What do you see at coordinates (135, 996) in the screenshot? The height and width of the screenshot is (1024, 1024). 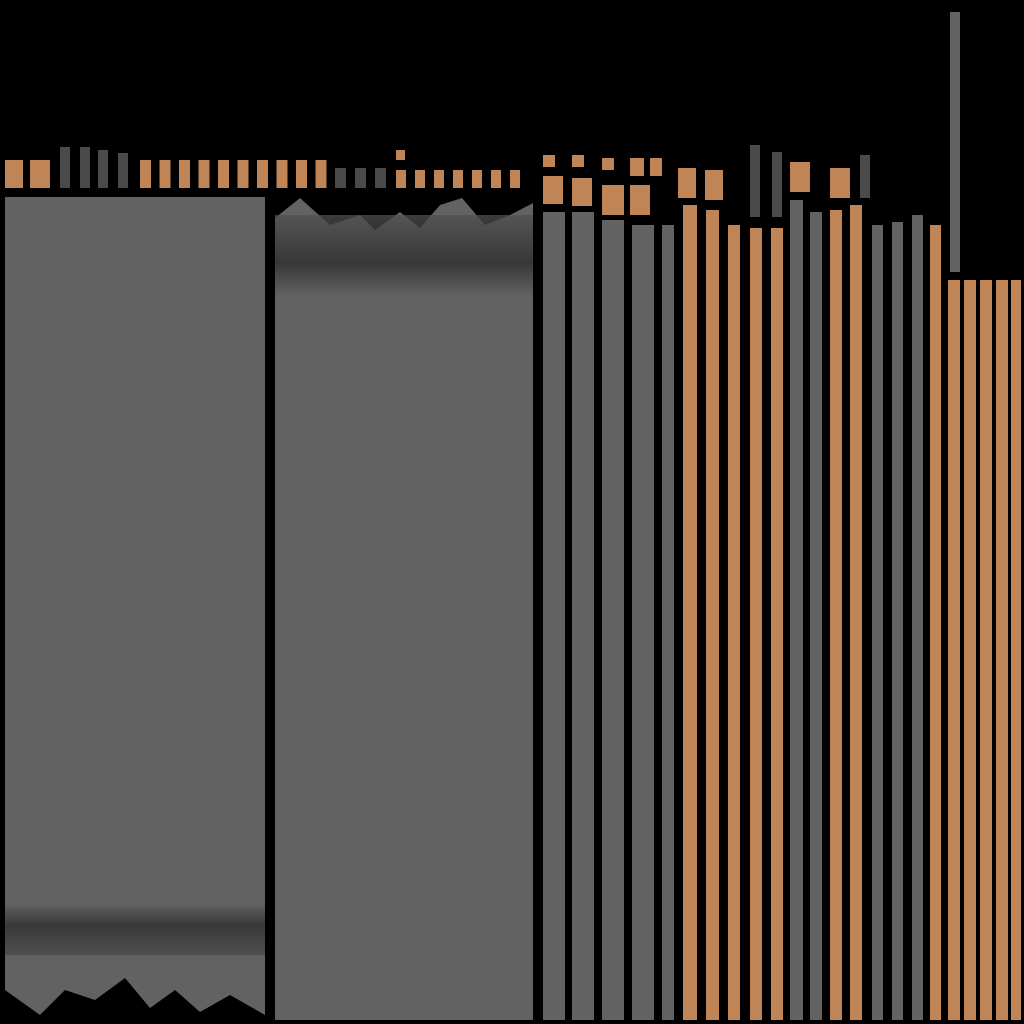 I see `jagged-edge` at bounding box center [135, 996].